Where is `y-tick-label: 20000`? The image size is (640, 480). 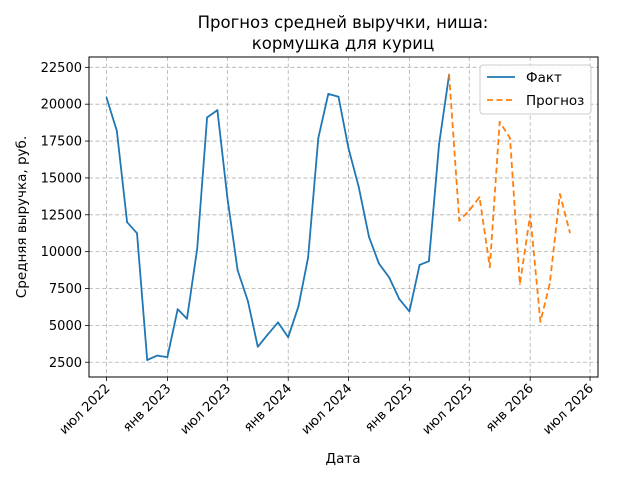 y-tick-label: 20000 is located at coordinates (61, 105).